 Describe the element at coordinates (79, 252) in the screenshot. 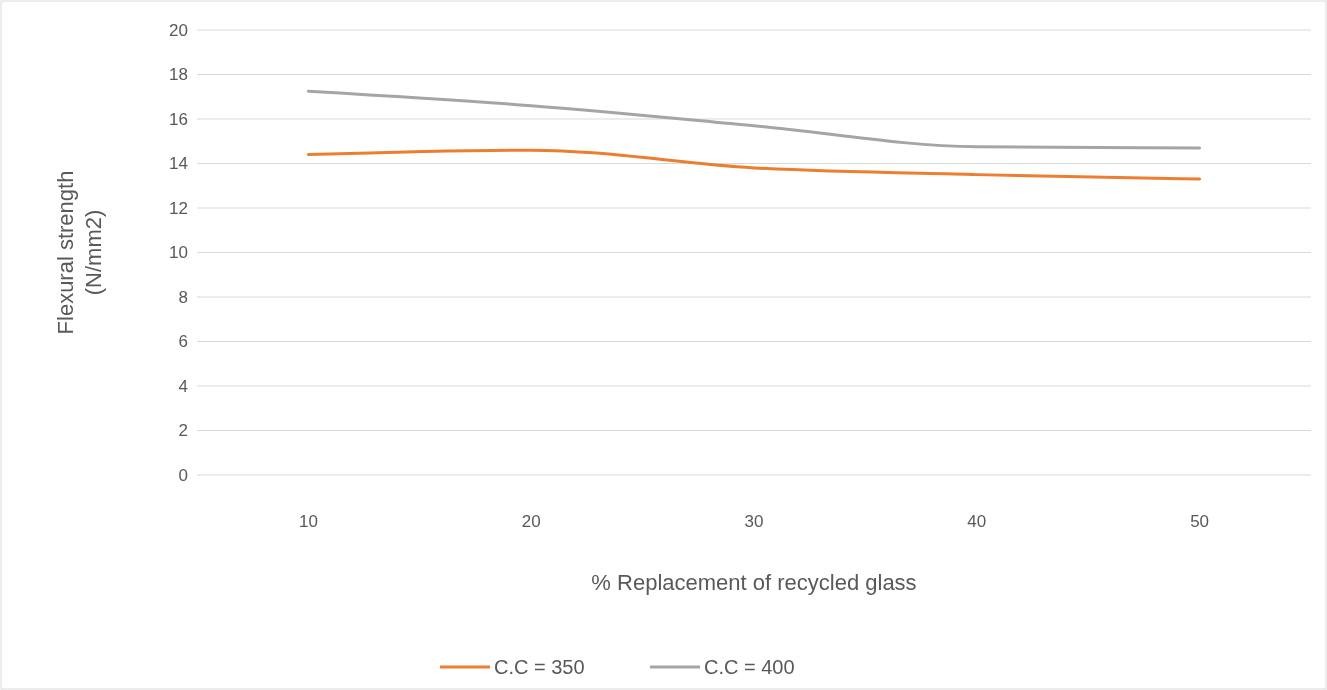

I see `y-axis-title: Flexural strength (N/mm2)` at that location.